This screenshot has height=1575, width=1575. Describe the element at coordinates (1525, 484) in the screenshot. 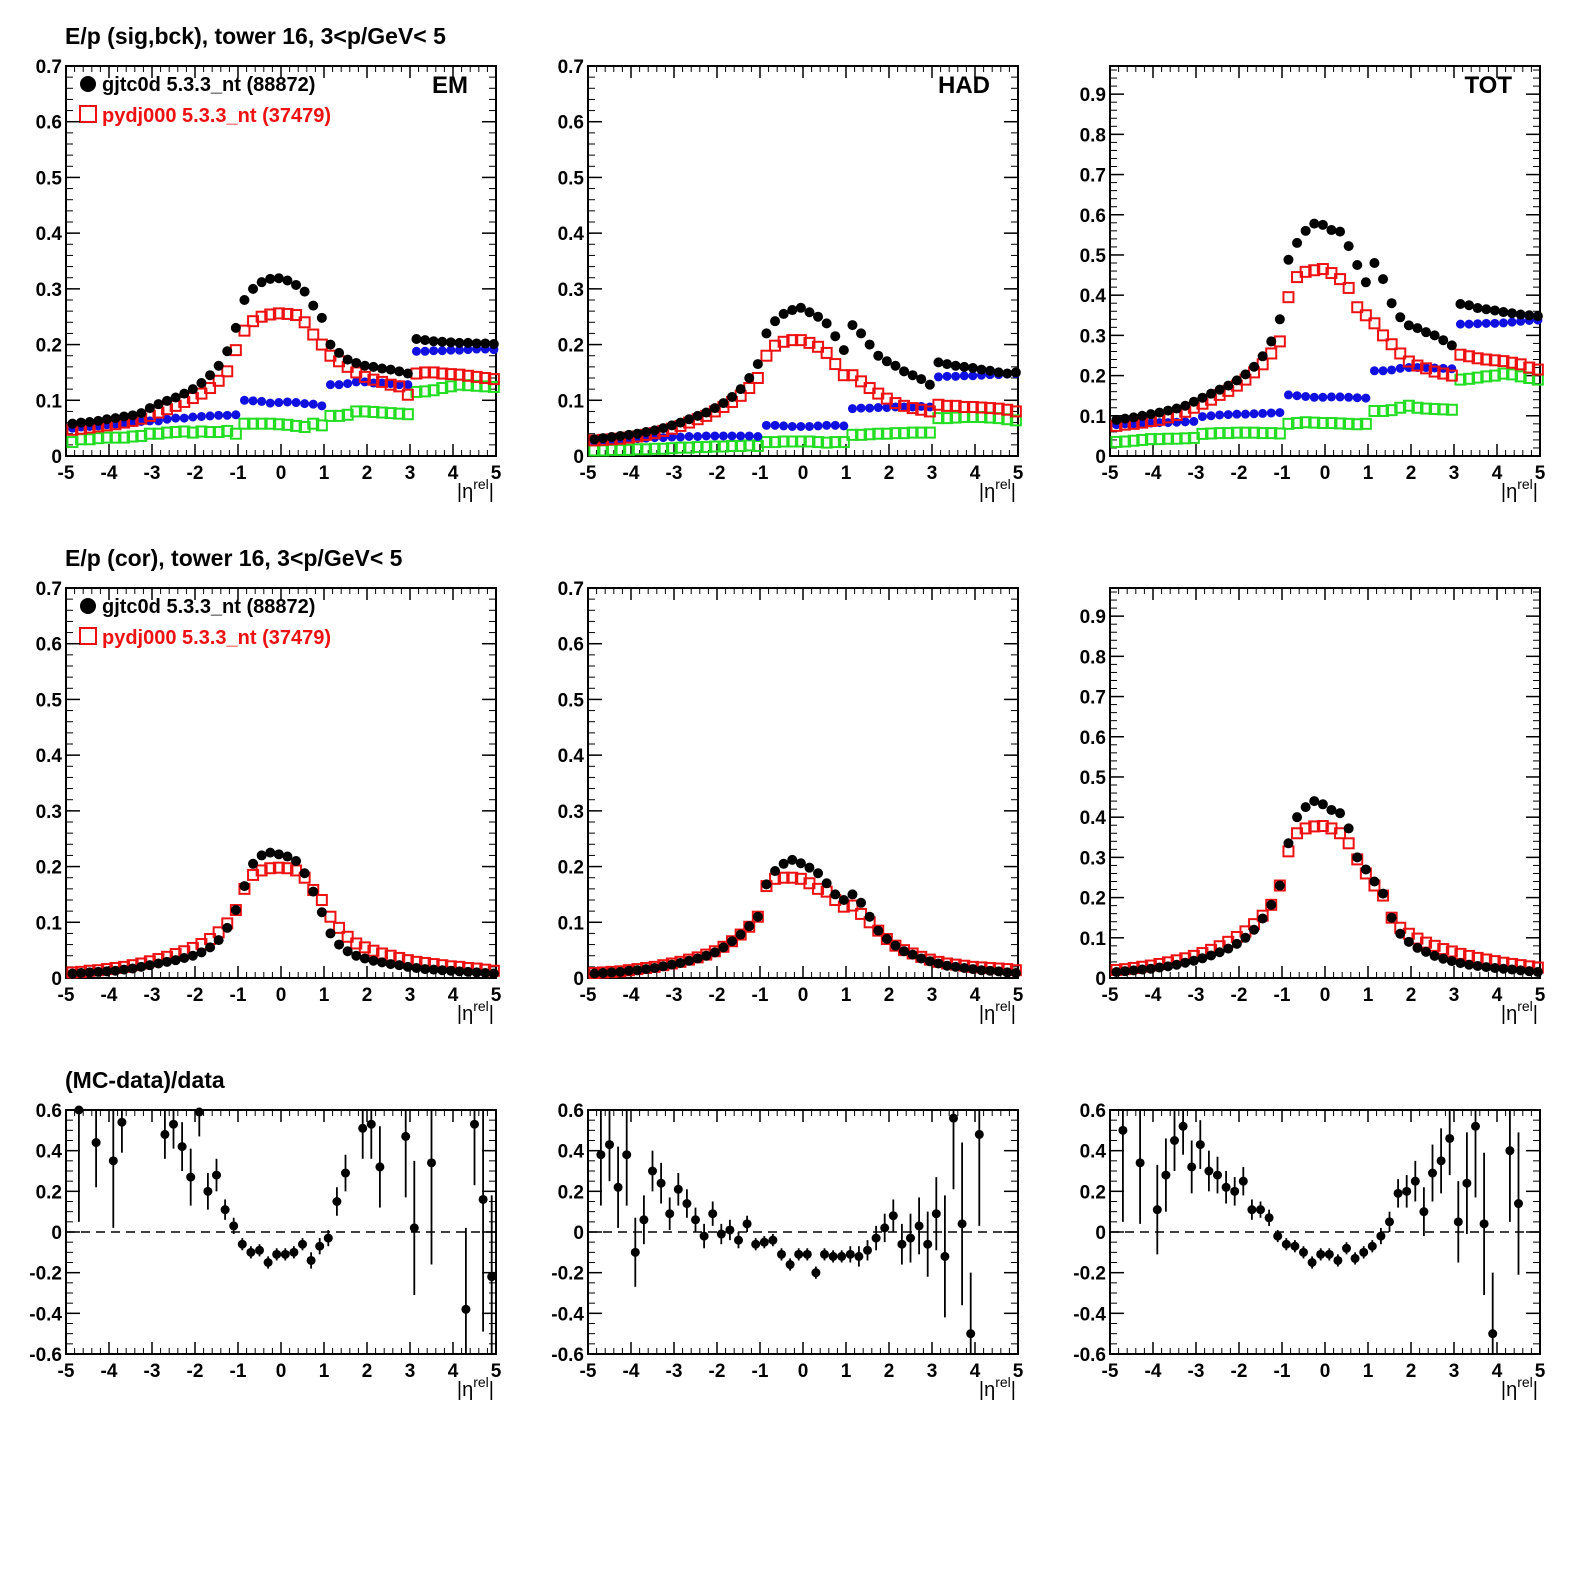

I see `x-axis-label-sup: rel` at that location.